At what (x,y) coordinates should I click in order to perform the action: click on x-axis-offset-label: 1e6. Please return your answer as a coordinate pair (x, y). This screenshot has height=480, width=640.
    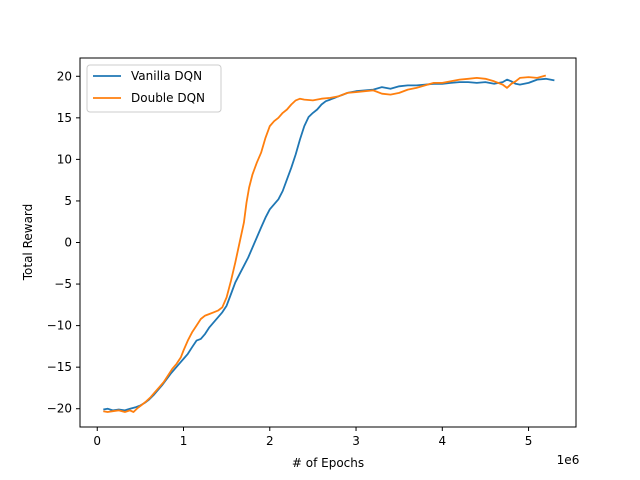
    Looking at the image, I should click on (568, 460).